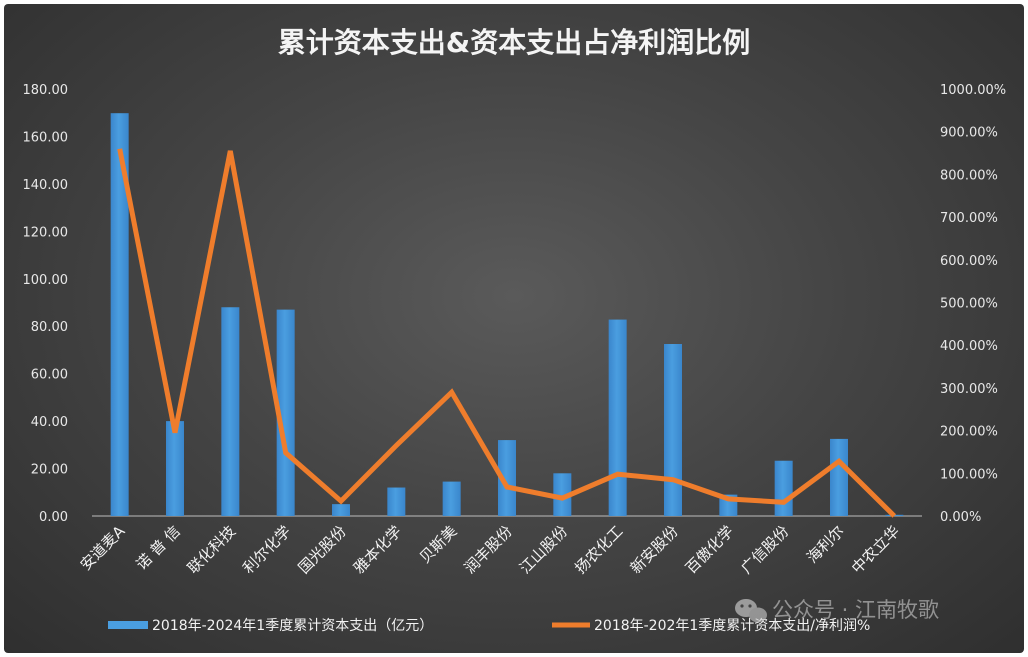 The image size is (1028, 657). Describe the element at coordinates (46, 90) in the screenshot. I see `left-tick-label: 180.00` at that location.